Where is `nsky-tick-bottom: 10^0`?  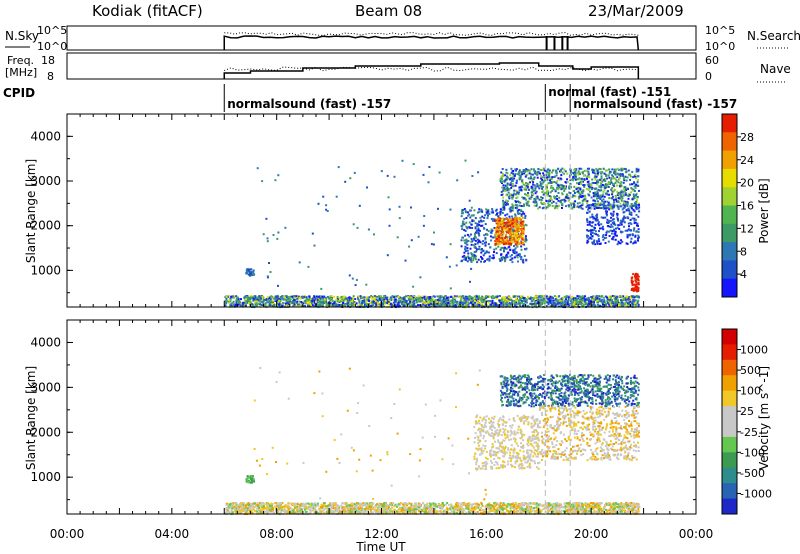 nsky-tick-bottom: 10^0 is located at coordinates (52, 46).